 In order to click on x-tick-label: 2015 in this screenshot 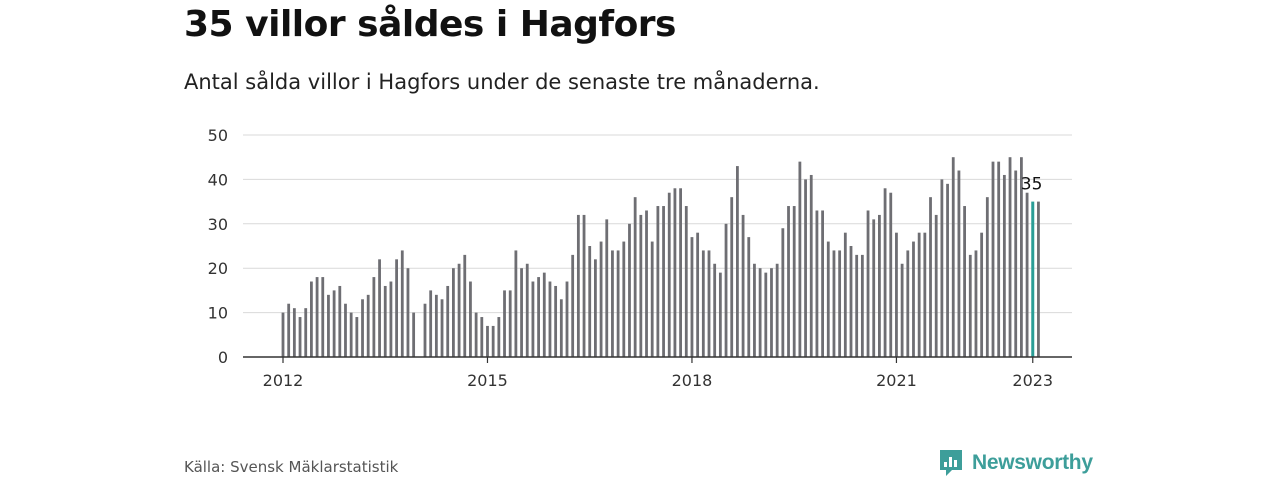, I will do `click(487, 380)`.